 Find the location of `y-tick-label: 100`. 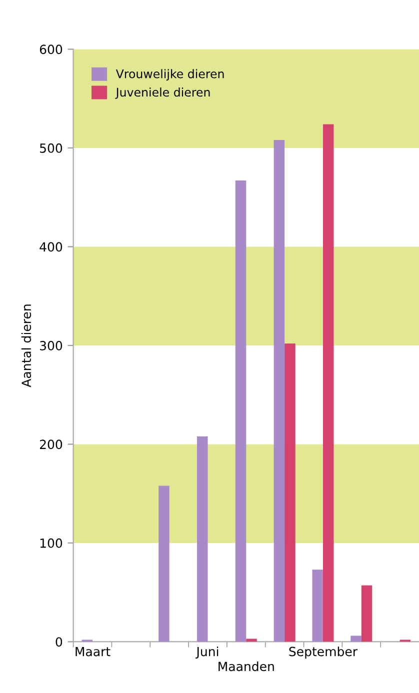

y-tick-label: 100 is located at coordinates (51, 543).